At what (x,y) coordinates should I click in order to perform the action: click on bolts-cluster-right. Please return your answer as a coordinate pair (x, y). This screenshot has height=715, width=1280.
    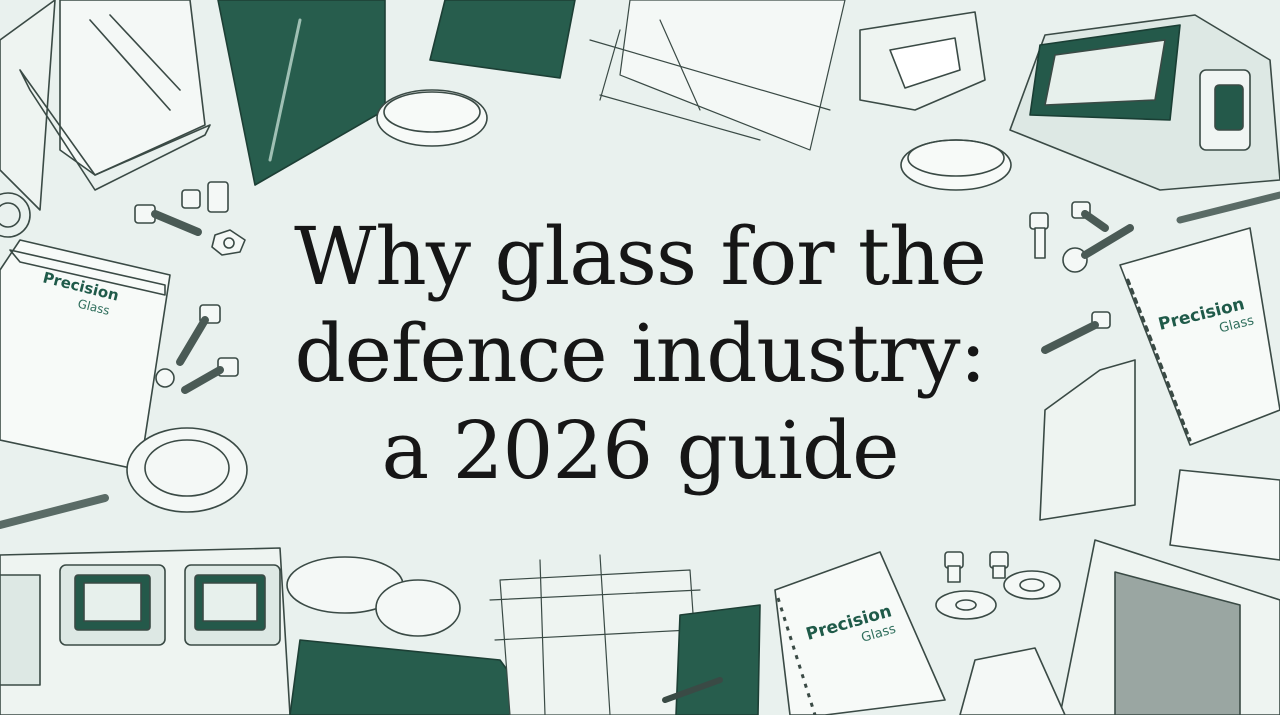
    Looking at the image, I should click on (1081, 277).